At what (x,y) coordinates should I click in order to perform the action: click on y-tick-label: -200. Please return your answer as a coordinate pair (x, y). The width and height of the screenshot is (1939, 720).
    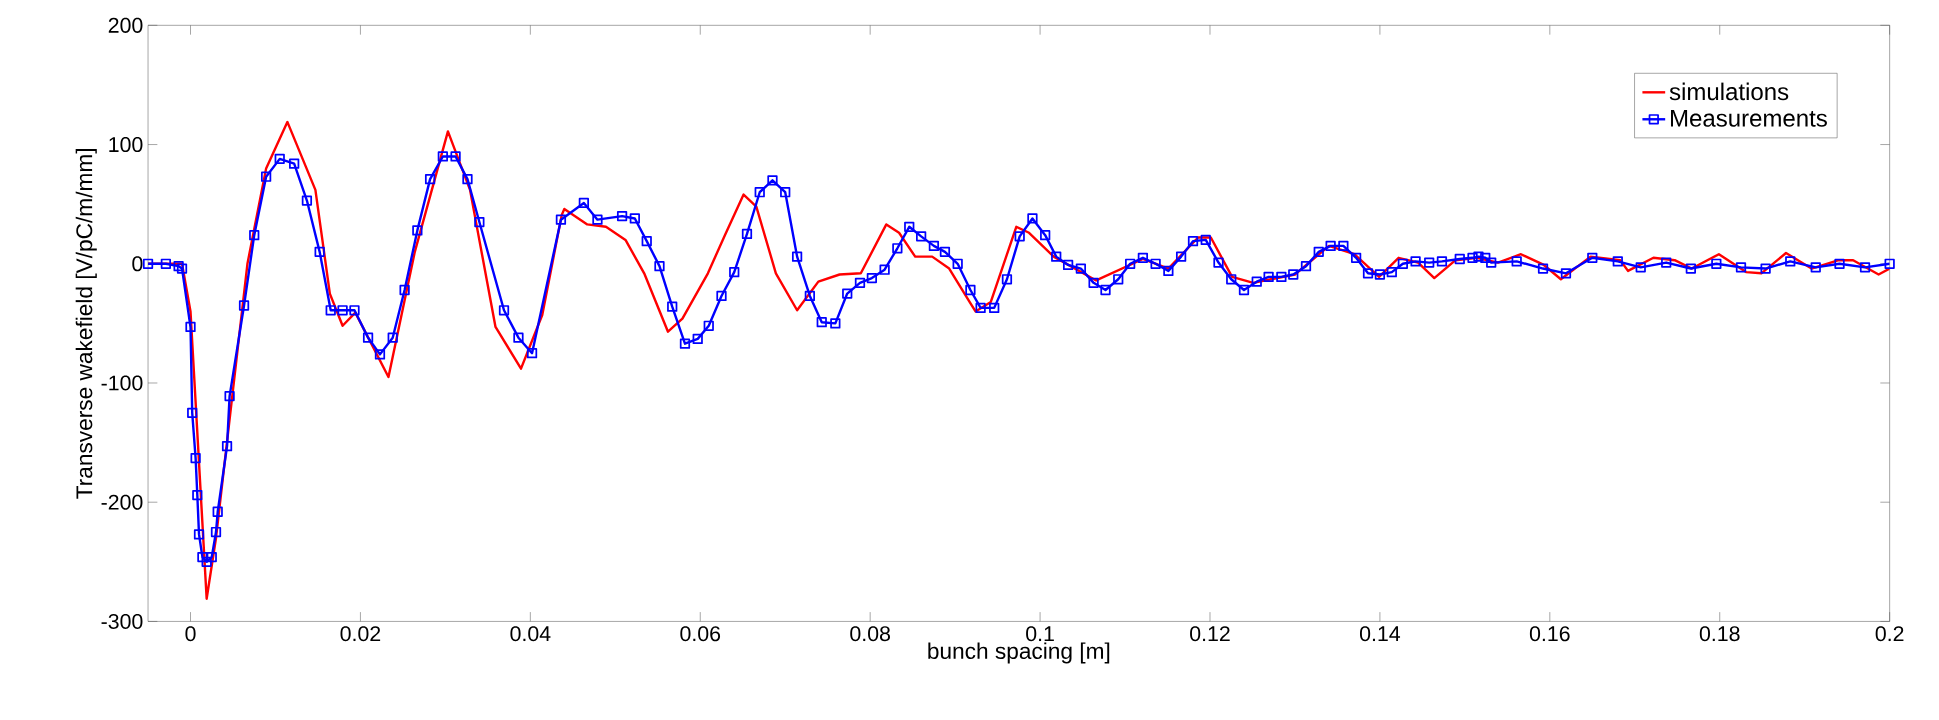
    Looking at the image, I should click on (122, 502).